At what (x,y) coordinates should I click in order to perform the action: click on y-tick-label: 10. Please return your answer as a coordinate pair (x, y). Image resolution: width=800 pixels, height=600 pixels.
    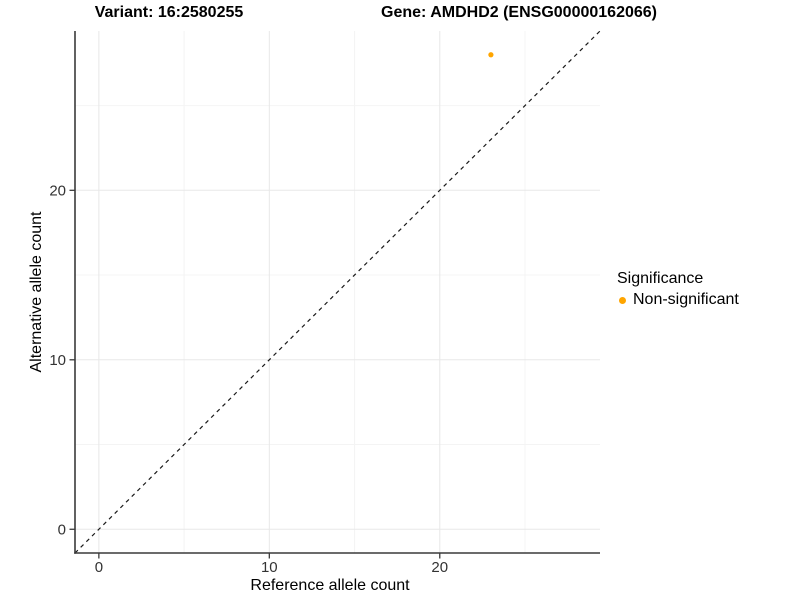
    Looking at the image, I should click on (57, 360).